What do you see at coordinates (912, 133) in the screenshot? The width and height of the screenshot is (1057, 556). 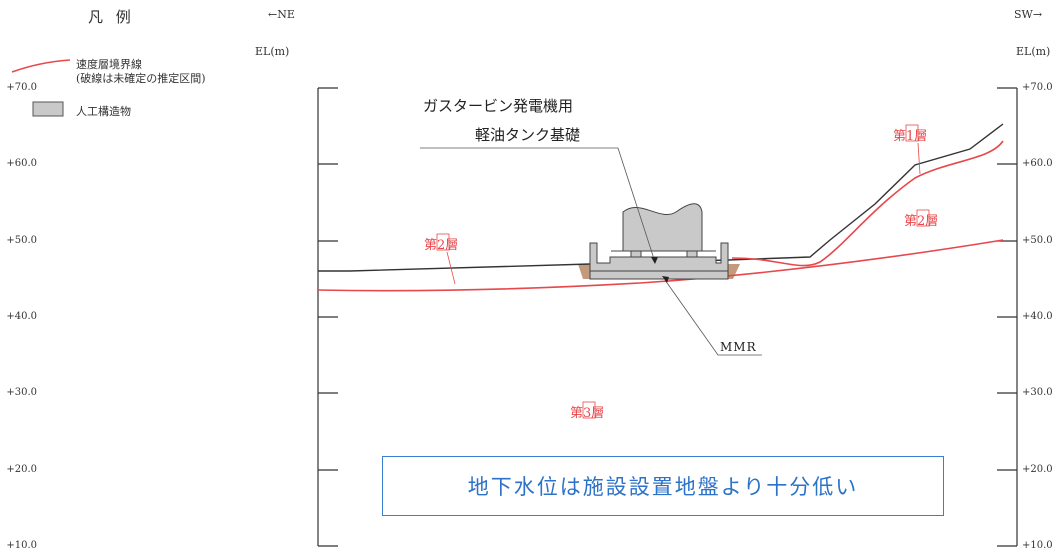 I see `layer1-num-box` at bounding box center [912, 133].